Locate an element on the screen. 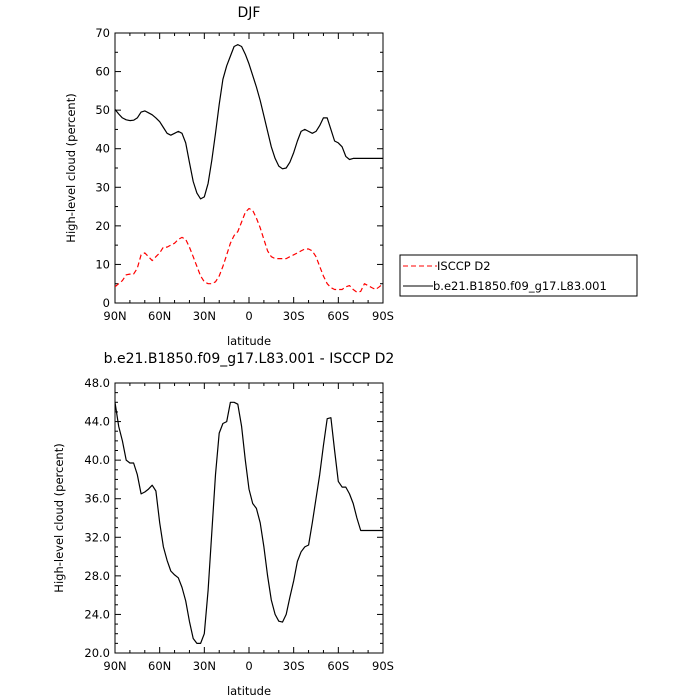 The image size is (700, 700). legend-label-model: b.e21.B1850.f09_g17.L83.001 is located at coordinates (520, 286).